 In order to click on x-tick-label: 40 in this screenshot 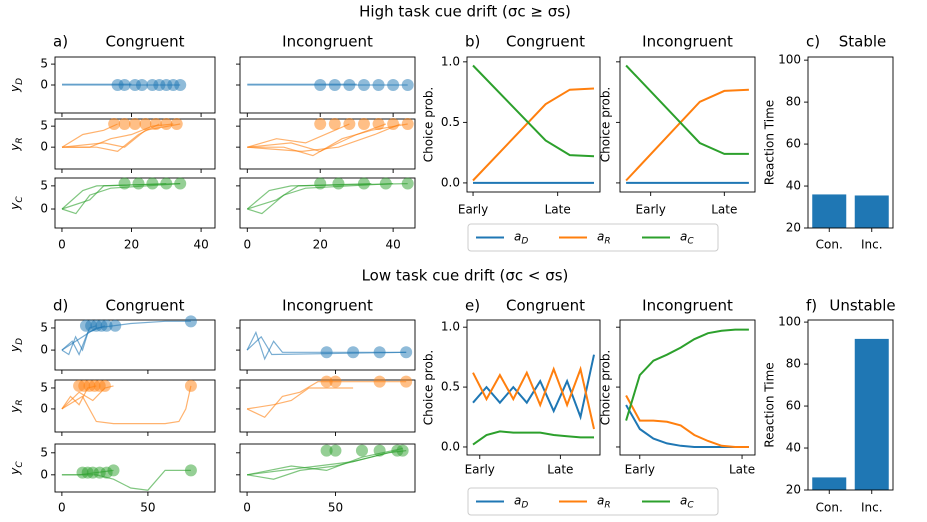, I will do `click(200, 245)`.